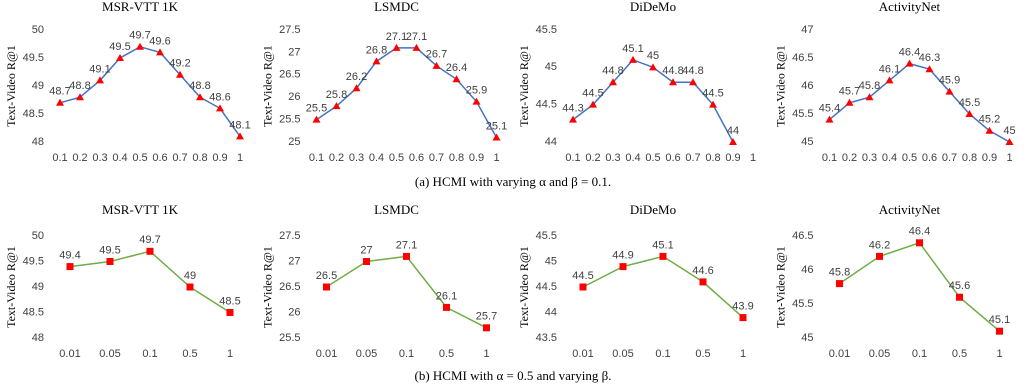 The width and height of the screenshot is (1026, 389). I want to click on data-label: 49.1, so click(99, 69).